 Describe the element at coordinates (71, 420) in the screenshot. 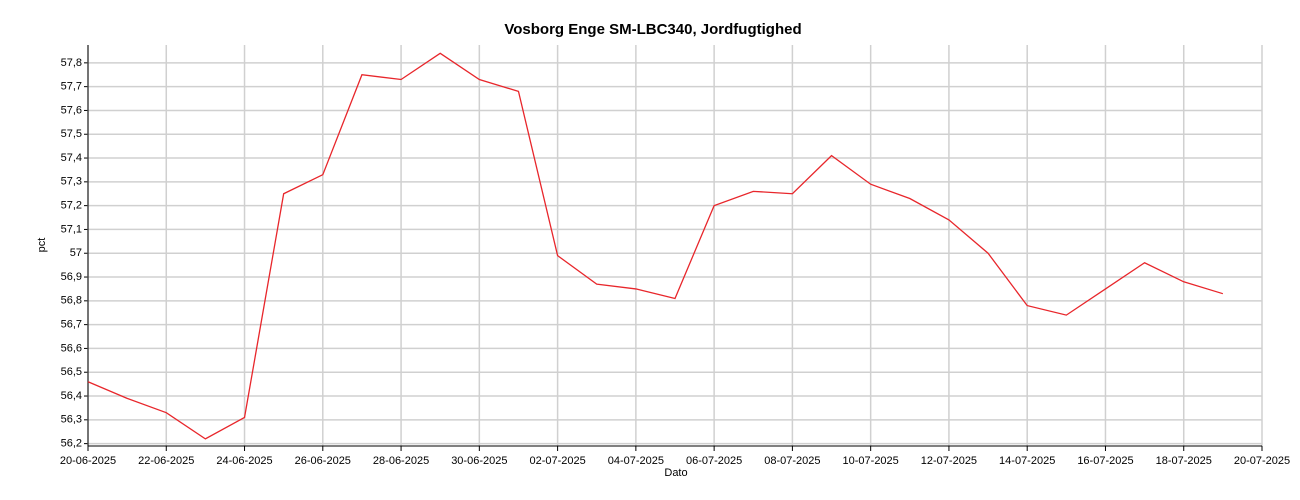

I see `y-tick-label: 56,3` at that location.